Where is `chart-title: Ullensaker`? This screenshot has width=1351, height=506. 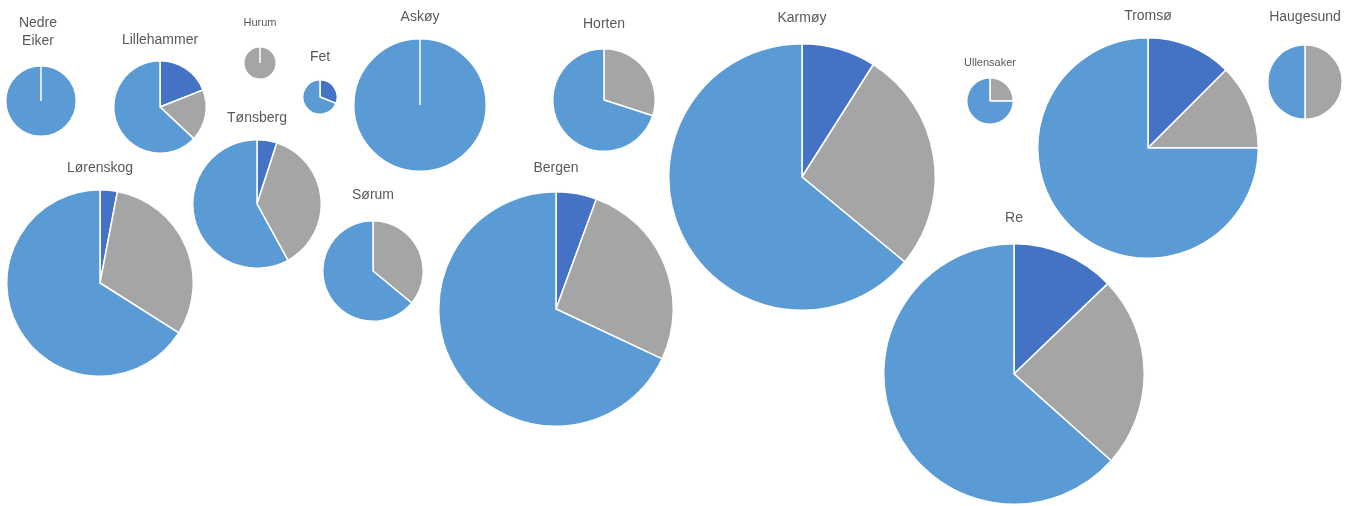 chart-title: Ullensaker is located at coordinates (990, 62).